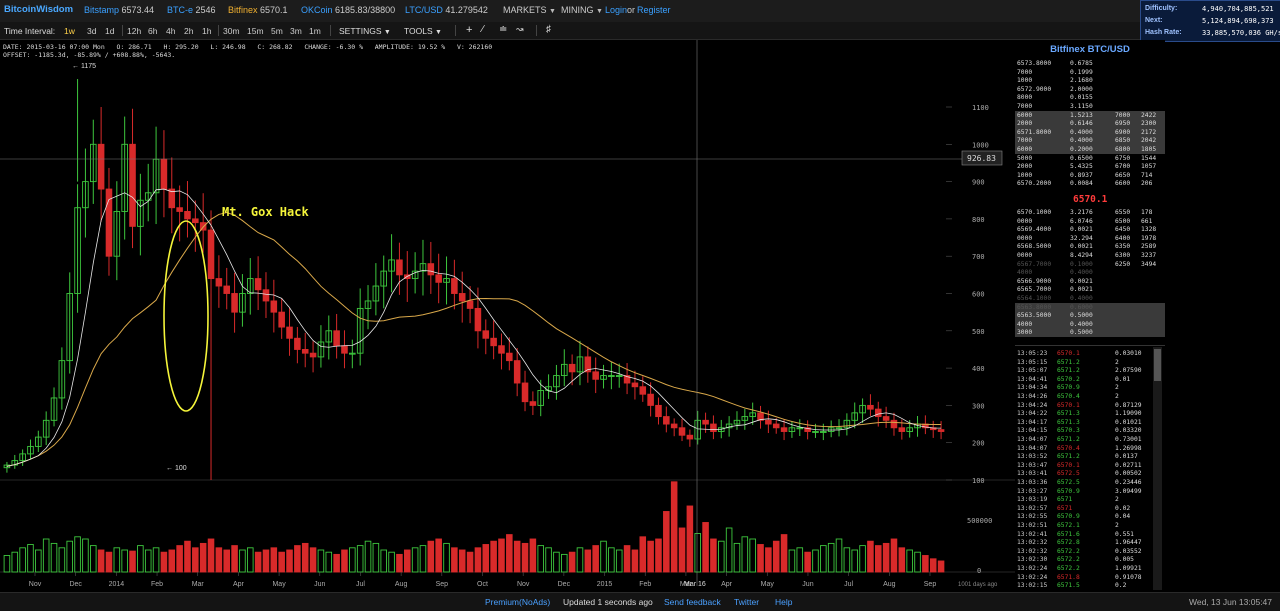  I want to click on chevron-down-icon: ▼, so click(438, 32).